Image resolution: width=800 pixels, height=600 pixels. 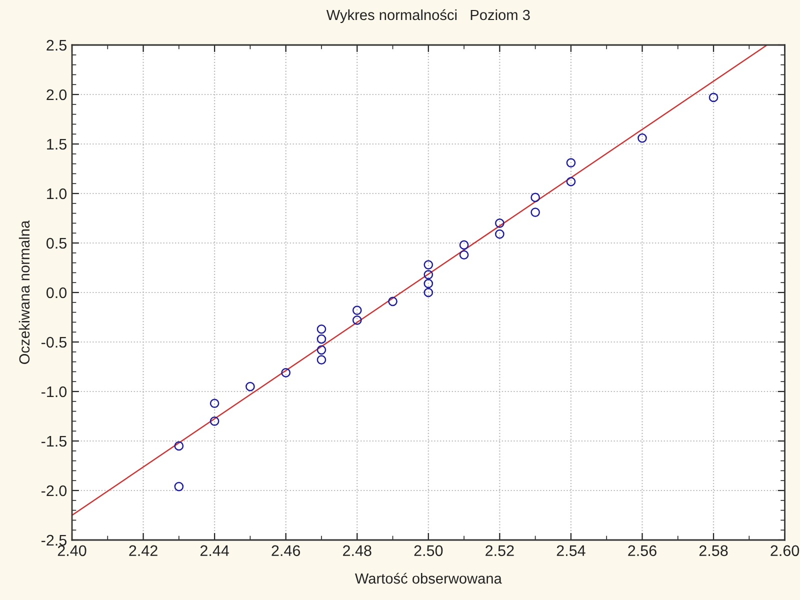 I want to click on x-tick-label: 2.52, so click(x=500, y=550).